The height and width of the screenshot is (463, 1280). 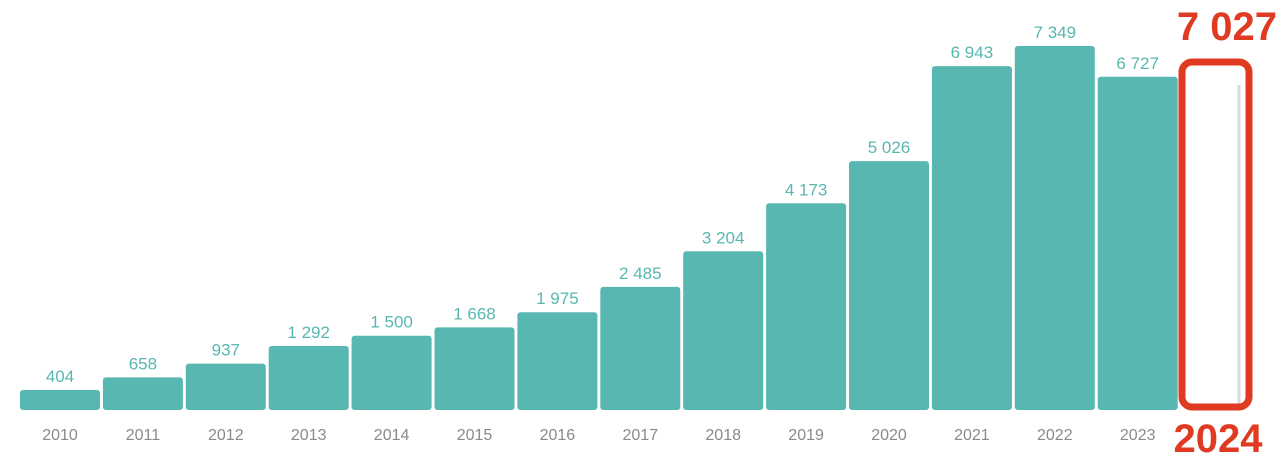 What do you see at coordinates (142, 393) in the screenshot?
I see `bar-2011` at bounding box center [142, 393].